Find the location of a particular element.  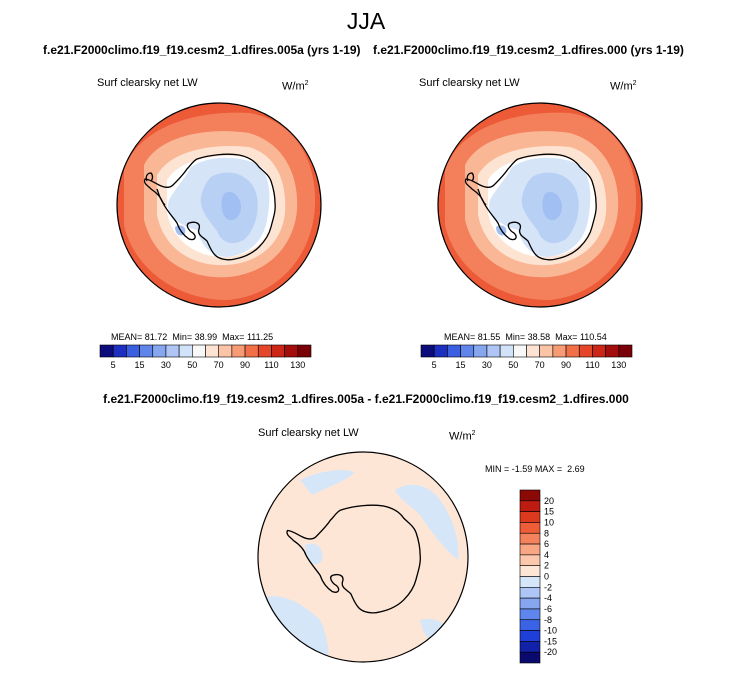

units-label-left: W/m2 is located at coordinates (295, 86).